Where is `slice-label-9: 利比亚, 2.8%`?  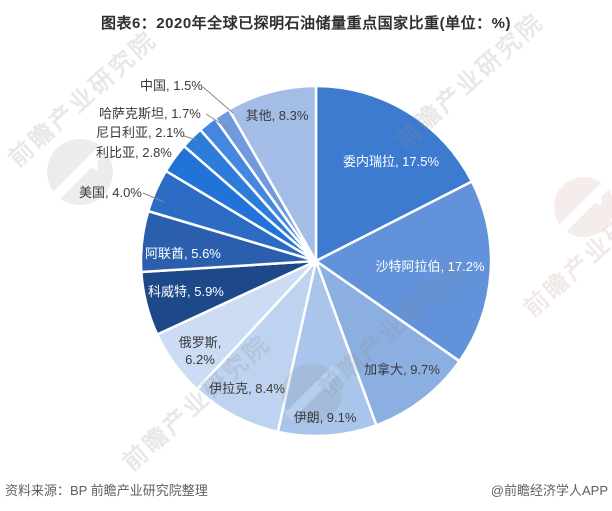 slice-label-9: 利比亚, 2.8% is located at coordinates (134, 152).